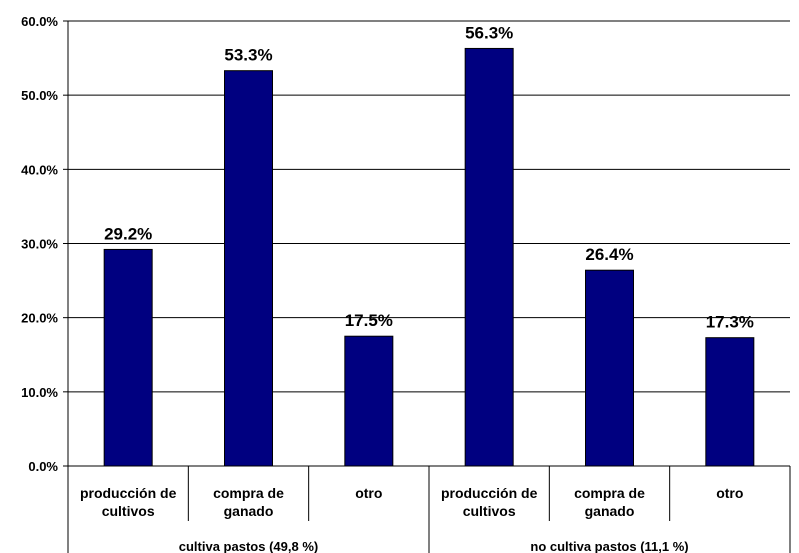  I want to click on y-tick-label: 50.0%, so click(39, 95).